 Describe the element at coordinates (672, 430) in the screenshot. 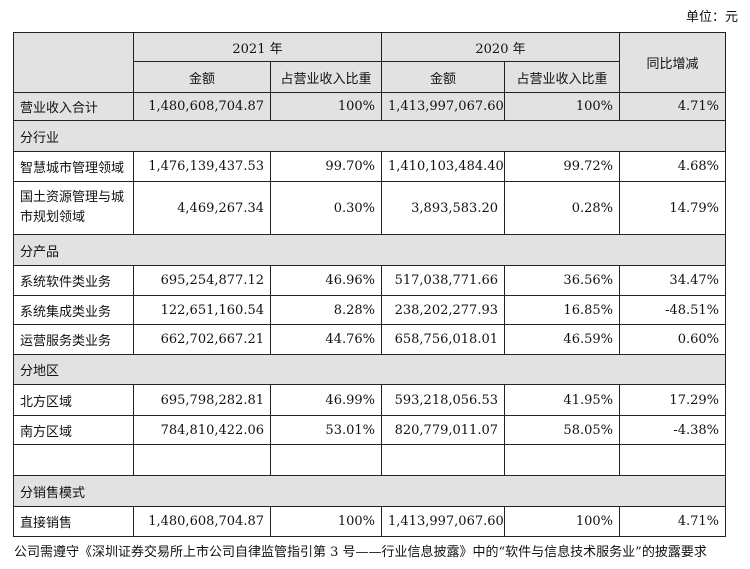

I see `yoy-change: -4.38%` at that location.